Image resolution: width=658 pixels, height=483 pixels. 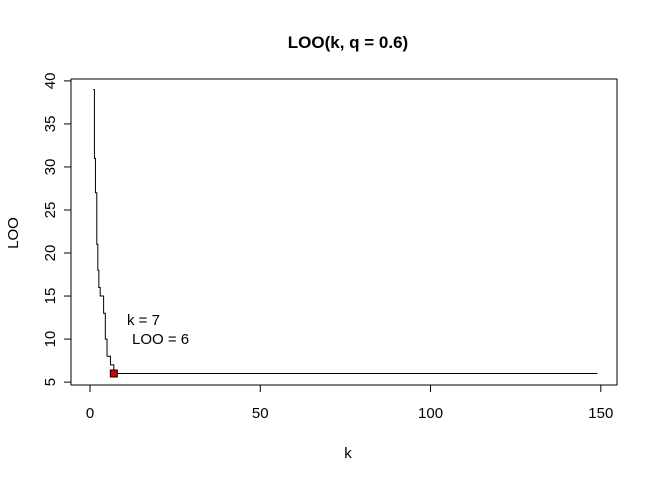 What do you see at coordinates (50, 339) in the screenshot?
I see `y-tick-label: 10` at bounding box center [50, 339].